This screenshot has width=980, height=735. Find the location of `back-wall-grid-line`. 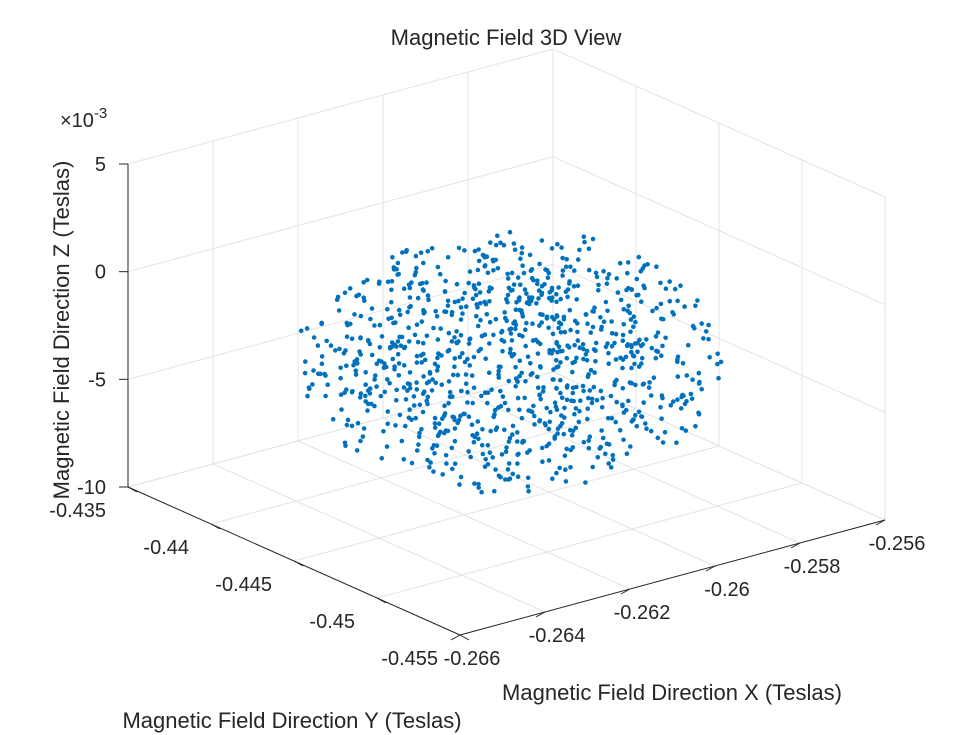

back-wall-grid-line is located at coordinates (340, 106).